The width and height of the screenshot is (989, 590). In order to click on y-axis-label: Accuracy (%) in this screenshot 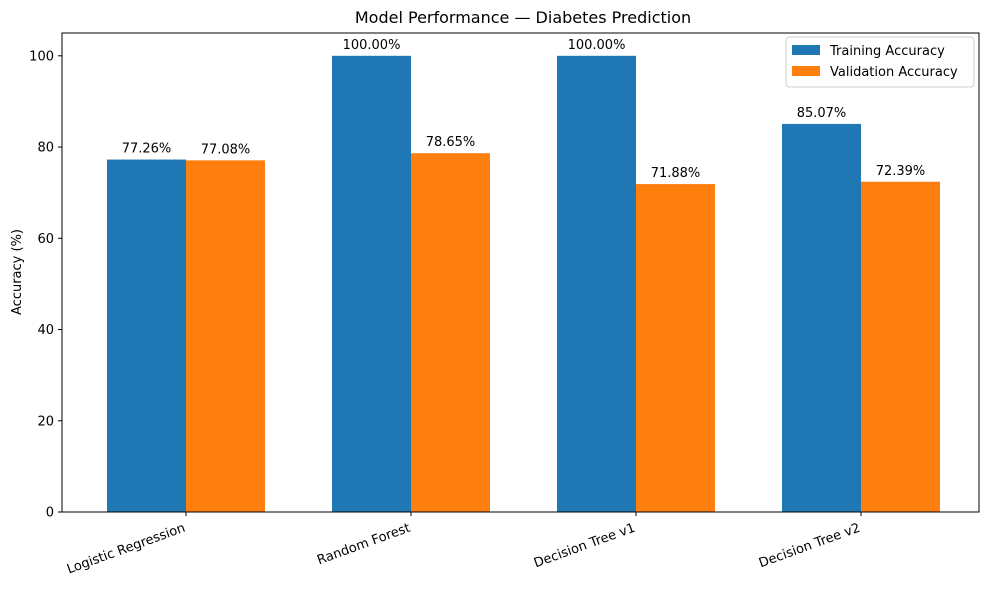, I will do `click(17, 272)`.